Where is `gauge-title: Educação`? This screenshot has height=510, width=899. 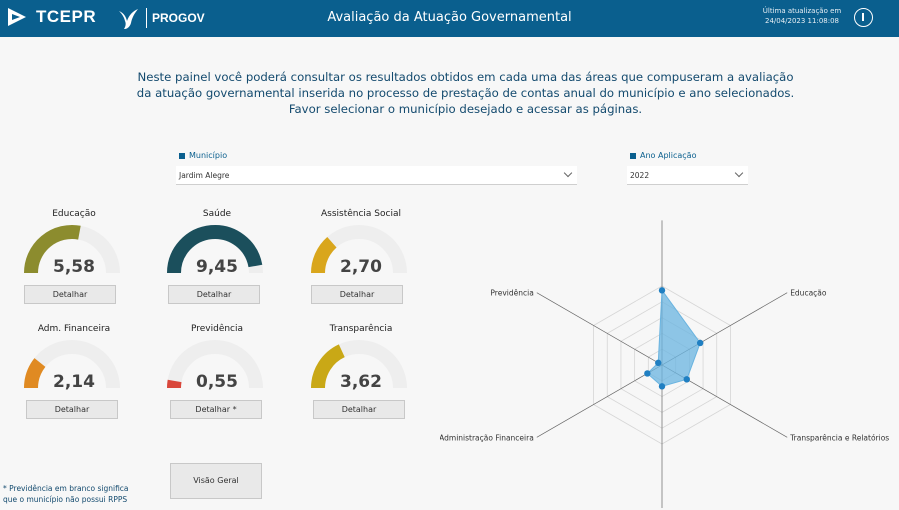
gauge-title: Educação is located at coordinates (74, 214).